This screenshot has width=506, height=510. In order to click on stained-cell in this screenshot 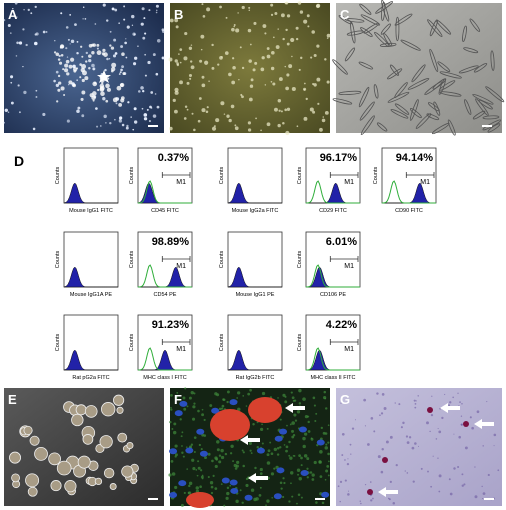, I will do `click(200, 500)`.